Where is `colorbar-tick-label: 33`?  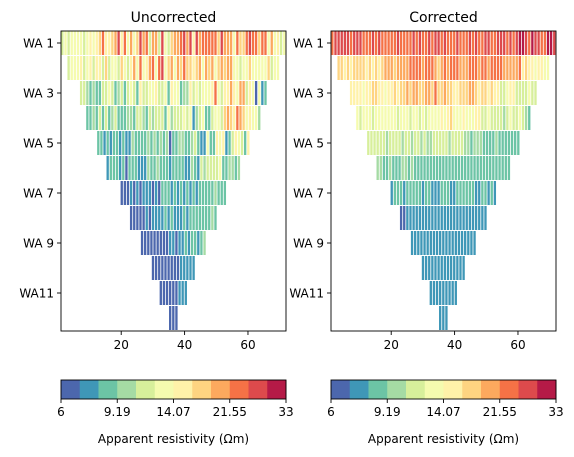 colorbar-tick-label: 33 is located at coordinates (555, 412).